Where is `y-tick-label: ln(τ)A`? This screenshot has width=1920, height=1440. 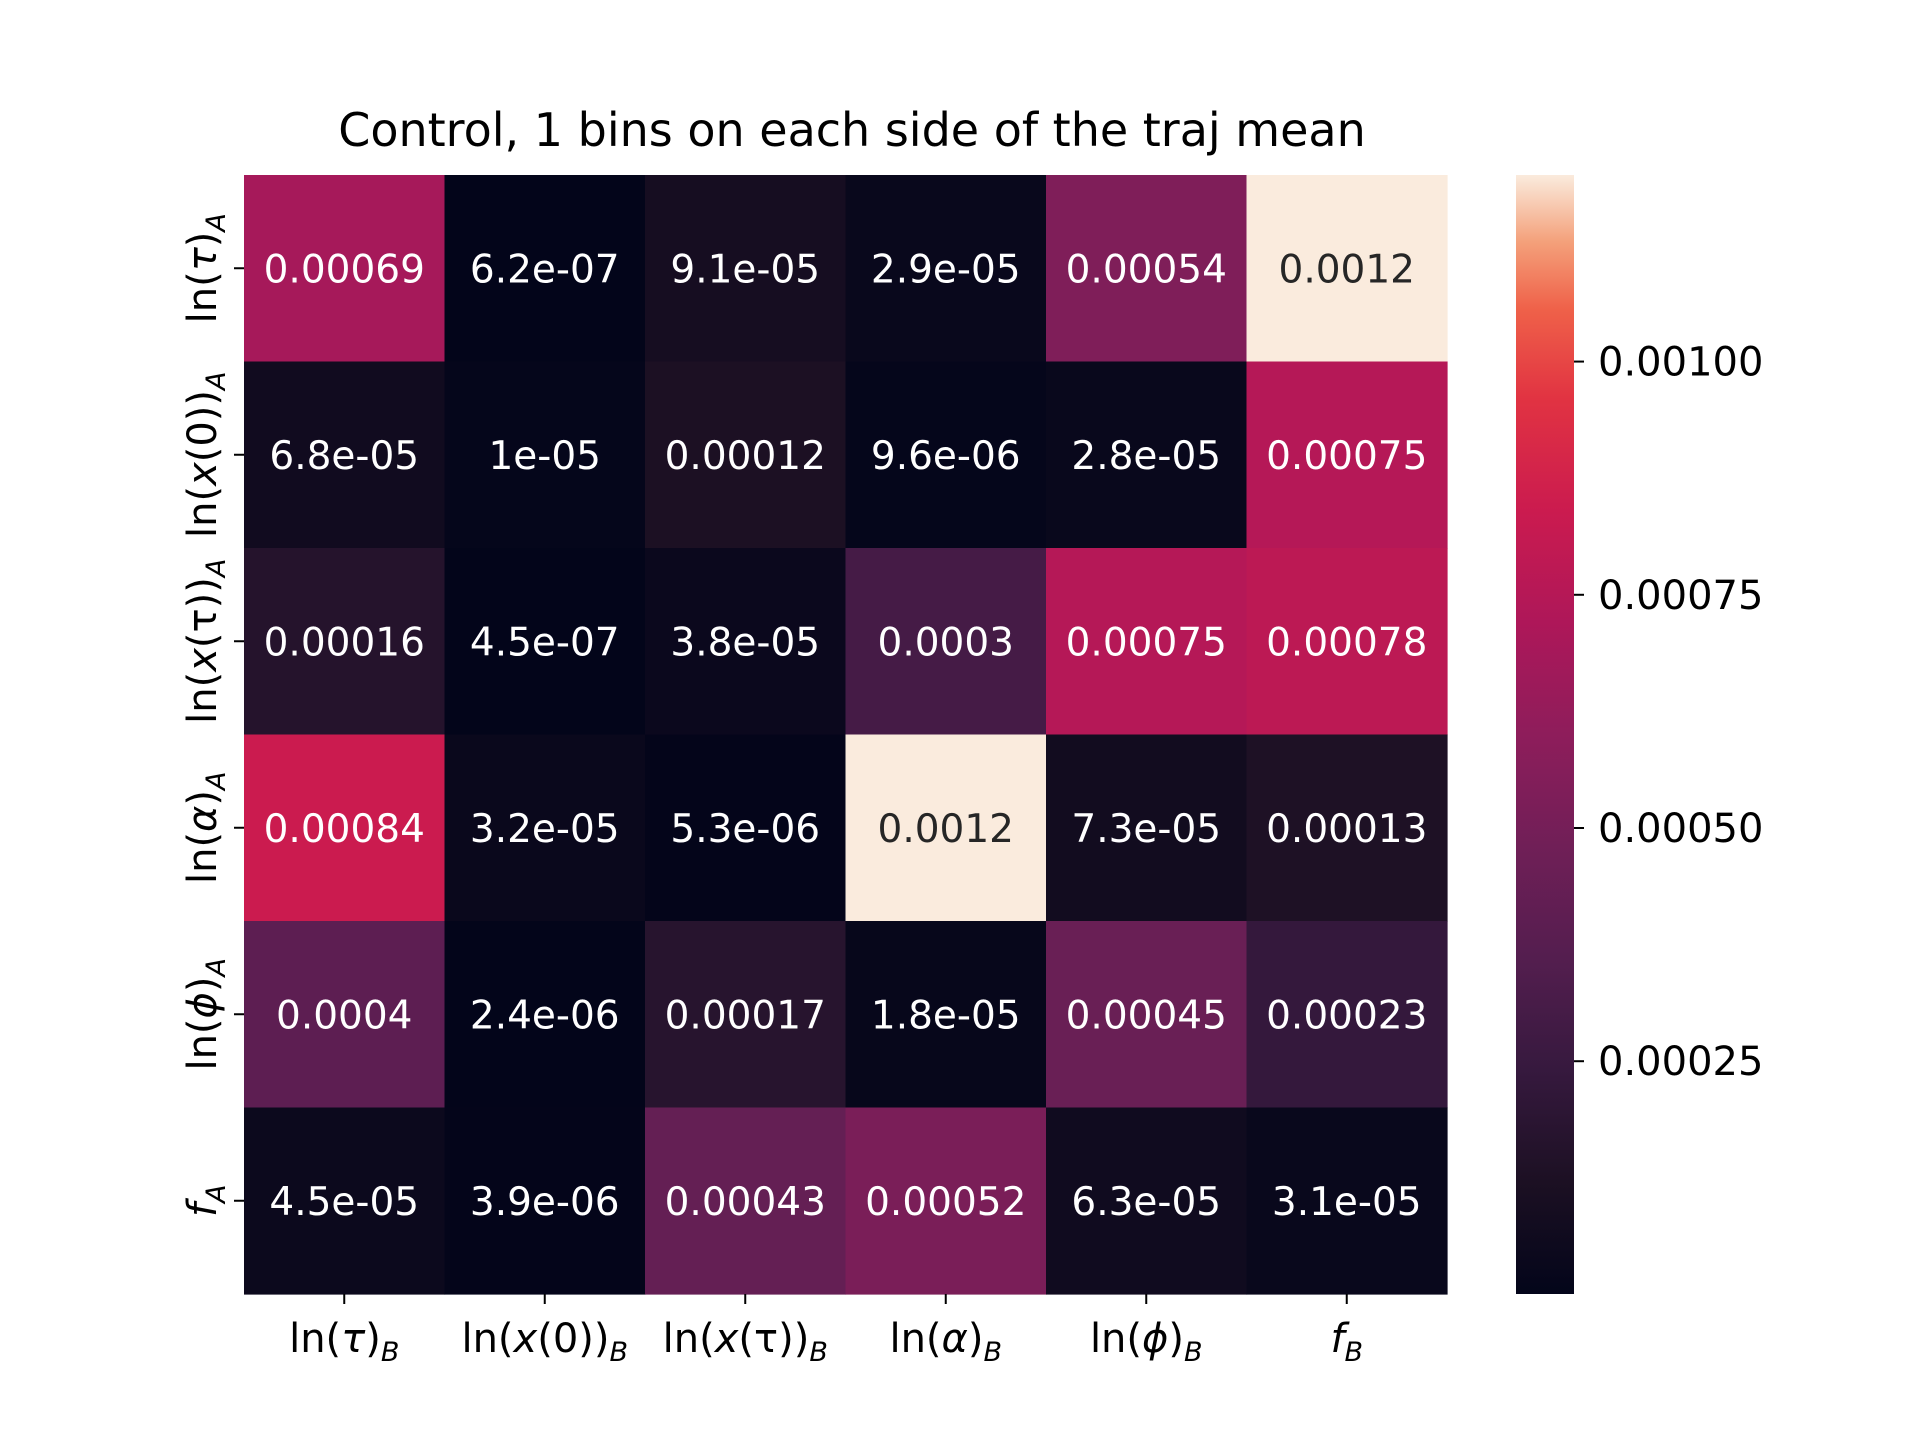 y-tick-label: ln(τ)A is located at coordinates (206, 268).